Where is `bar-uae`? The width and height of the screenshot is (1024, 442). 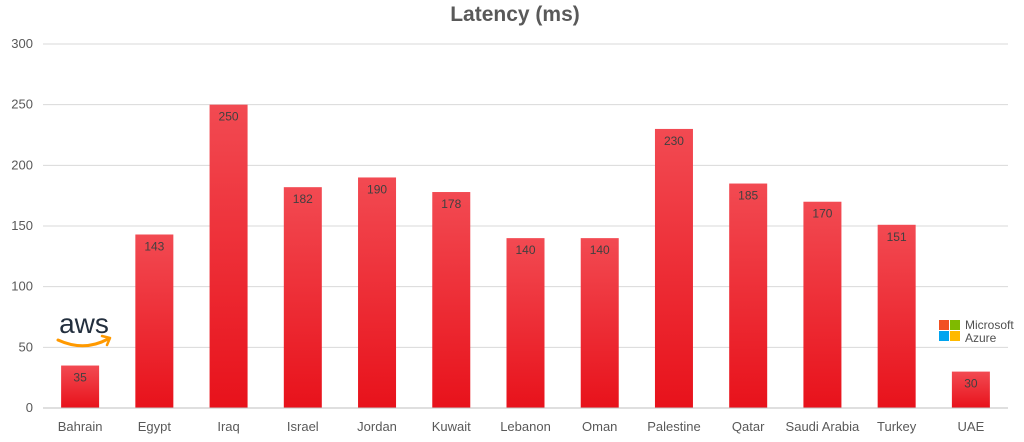
bar-uae is located at coordinates (970, 389).